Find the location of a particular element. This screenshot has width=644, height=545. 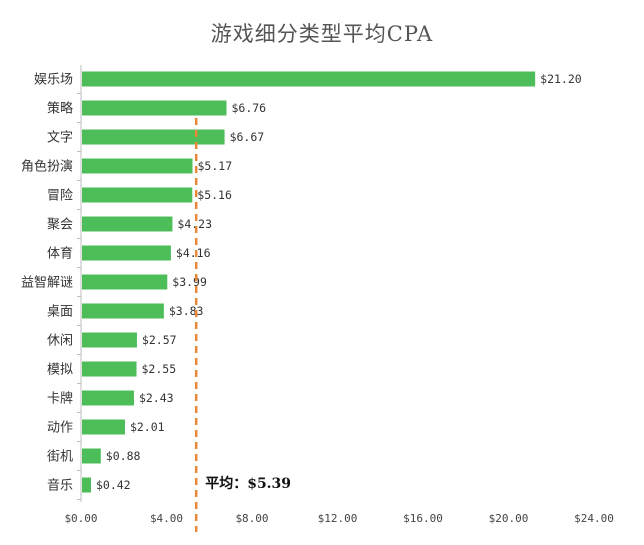

category-label: 休闲 is located at coordinates (60, 341).